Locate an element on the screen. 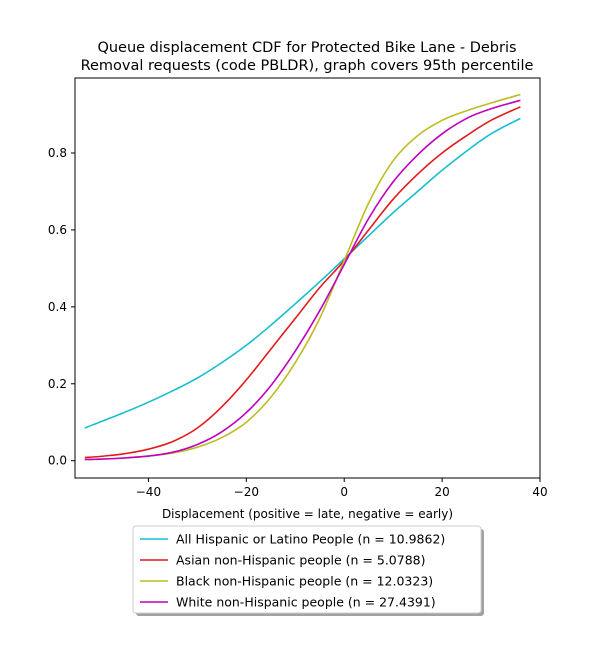 This screenshot has width=600, height=650. legend-label-1: Asian non-Hispanic people (n = 5.0788) is located at coordinates (301, 560).